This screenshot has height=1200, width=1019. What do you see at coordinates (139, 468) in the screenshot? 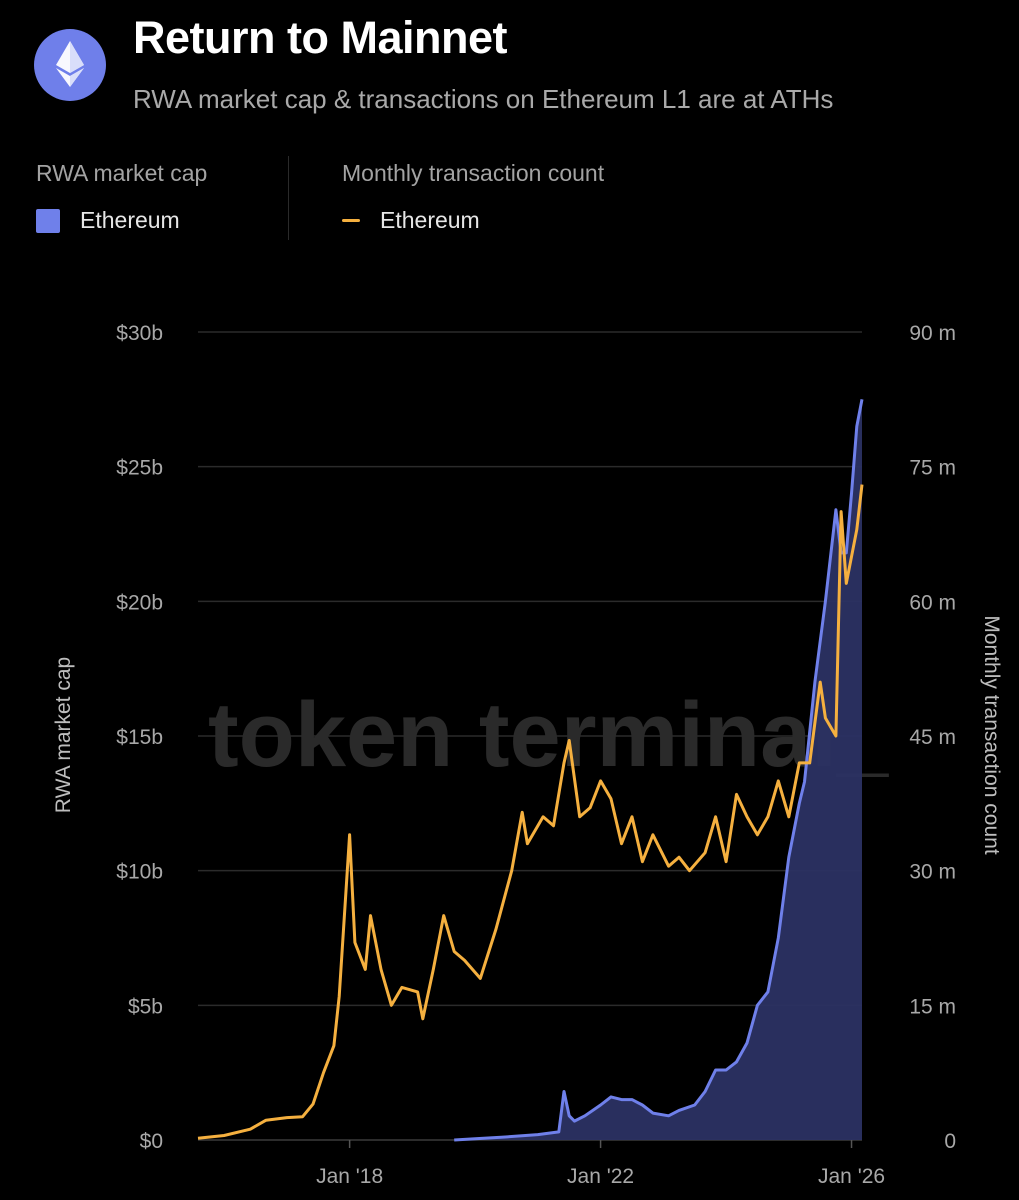
I see `y-left-tick-label: $25b` at bounding box center [139, 468].